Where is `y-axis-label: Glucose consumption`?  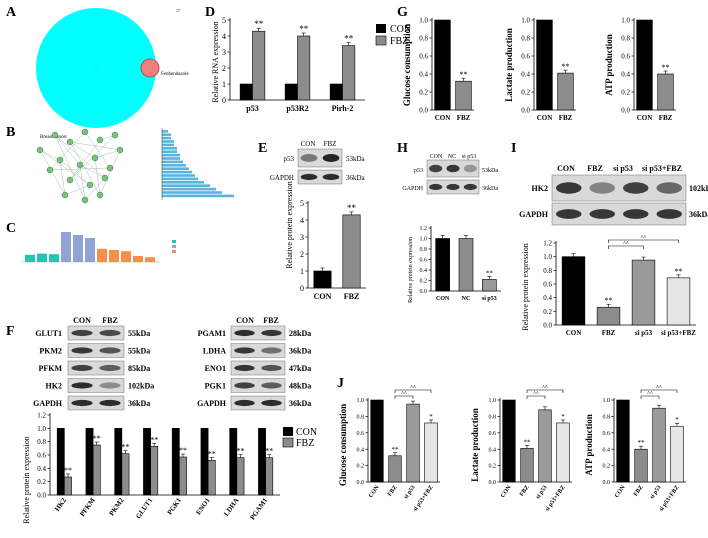
y-axis-label: Glucose consumption is located at coordinates (343, 445).